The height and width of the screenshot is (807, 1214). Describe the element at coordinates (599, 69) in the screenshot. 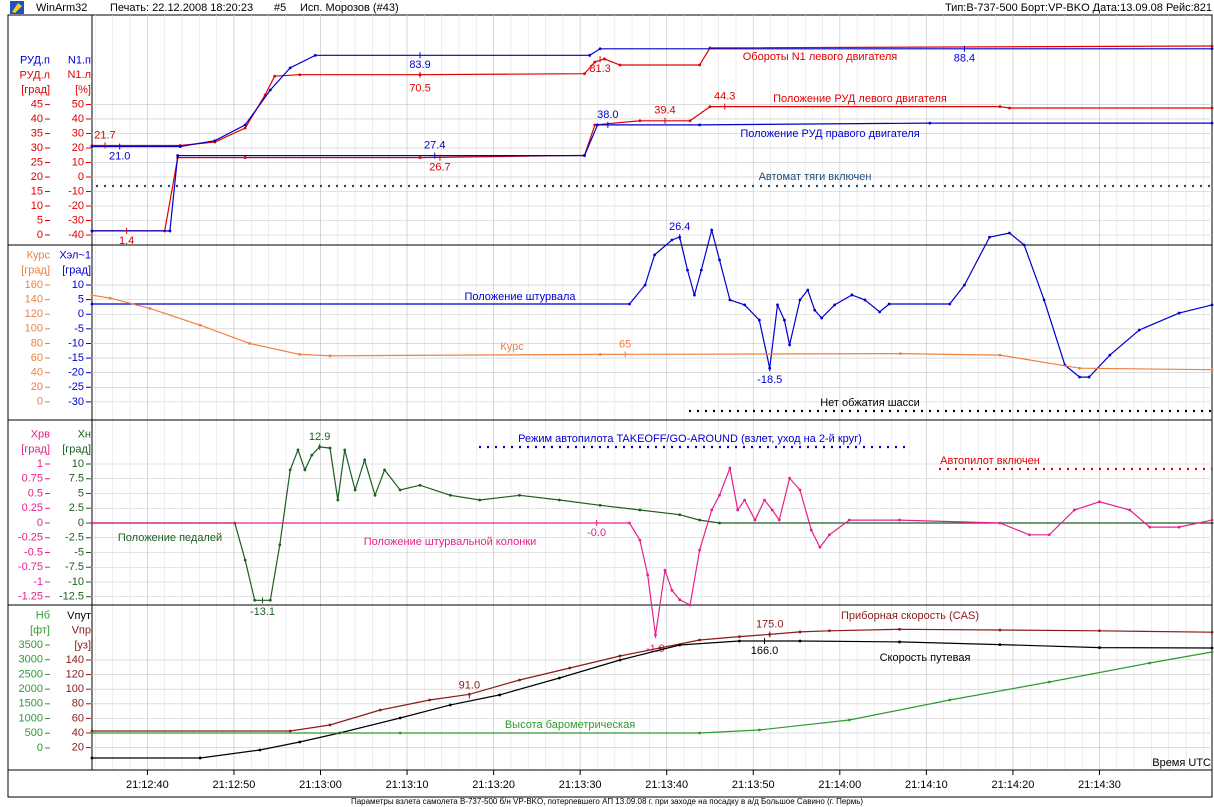

I see `marker-label: 81.3` at that location.